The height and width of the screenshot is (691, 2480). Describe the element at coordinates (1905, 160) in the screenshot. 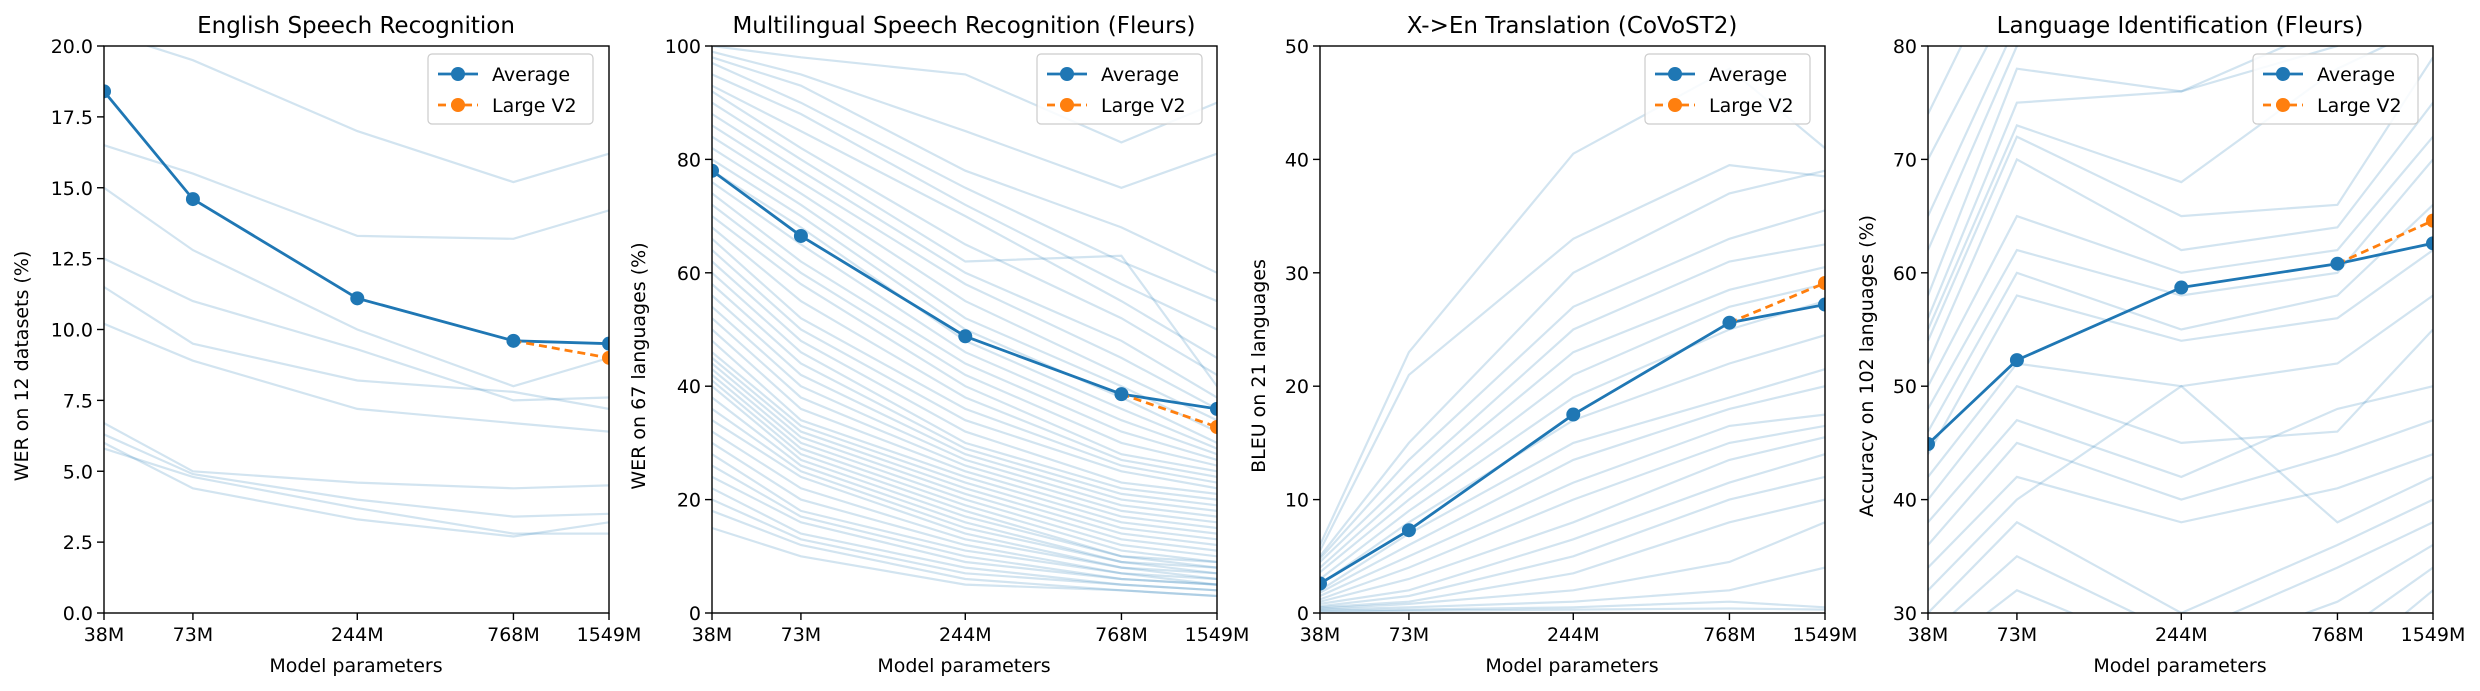

I see `y-tick-label: 70` at that location.